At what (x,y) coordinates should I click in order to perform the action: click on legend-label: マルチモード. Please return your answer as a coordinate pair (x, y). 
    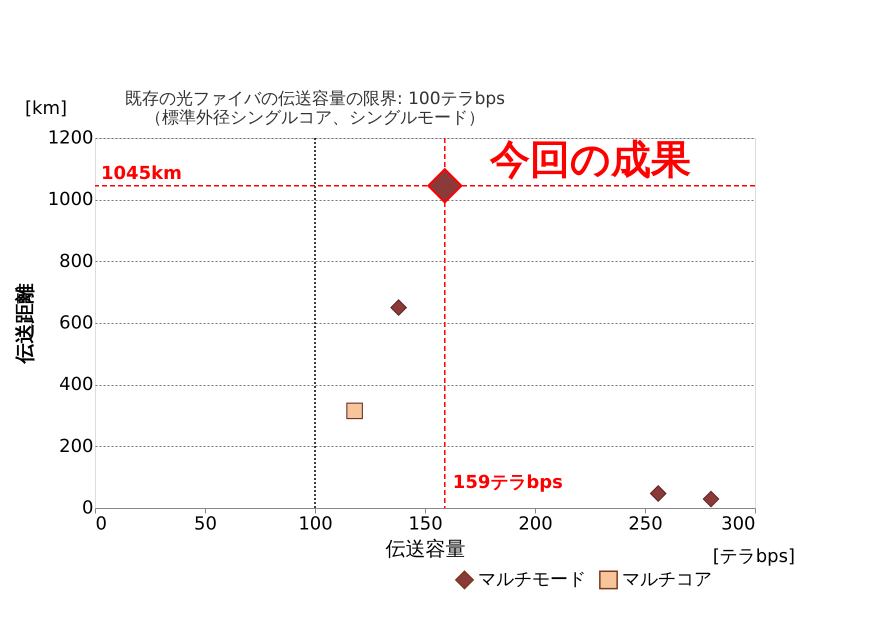
    Looking at the image, I should click on (532, 579).